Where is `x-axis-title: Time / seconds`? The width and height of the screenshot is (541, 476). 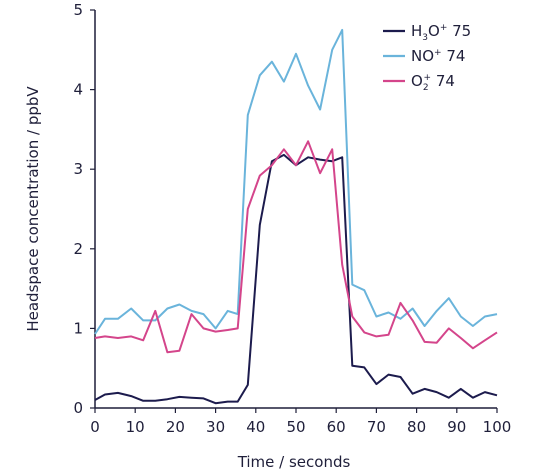
x-axis-title: Time / seconds is located at coordinates (294, 462).